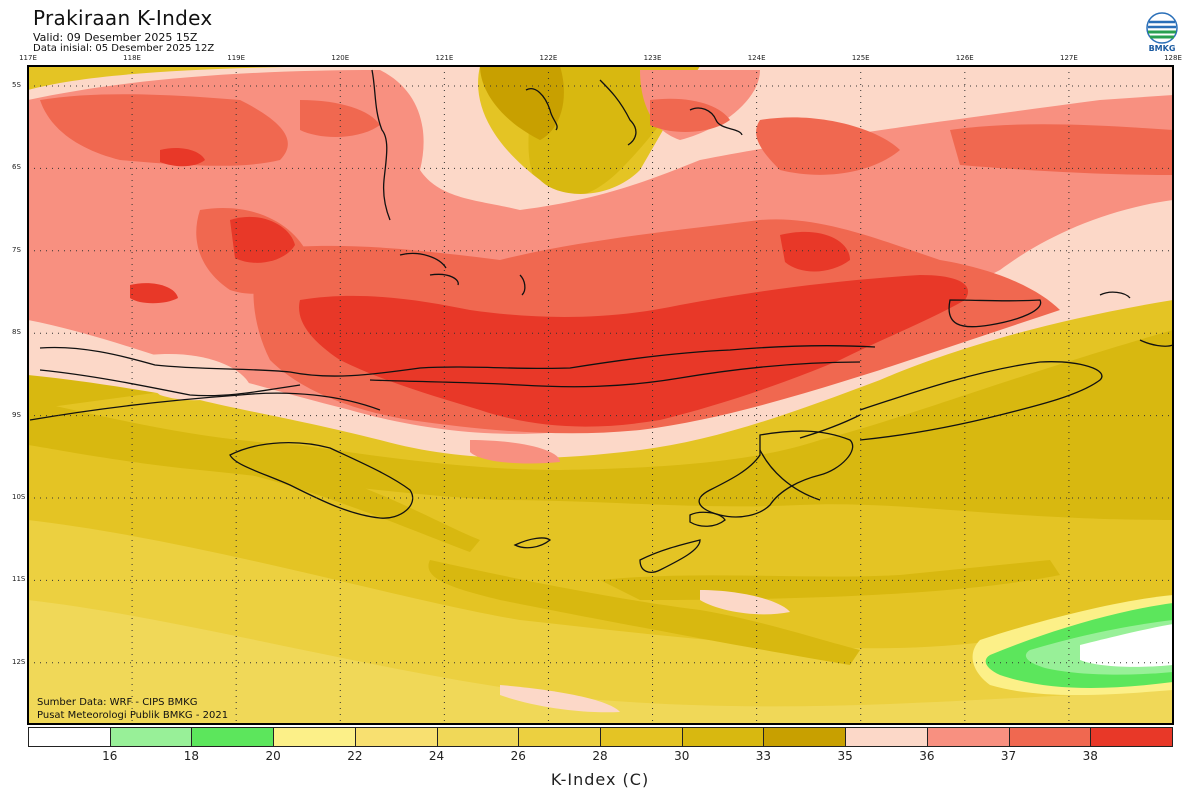  I want to click on lat-label: 6S, so click(16, 167).